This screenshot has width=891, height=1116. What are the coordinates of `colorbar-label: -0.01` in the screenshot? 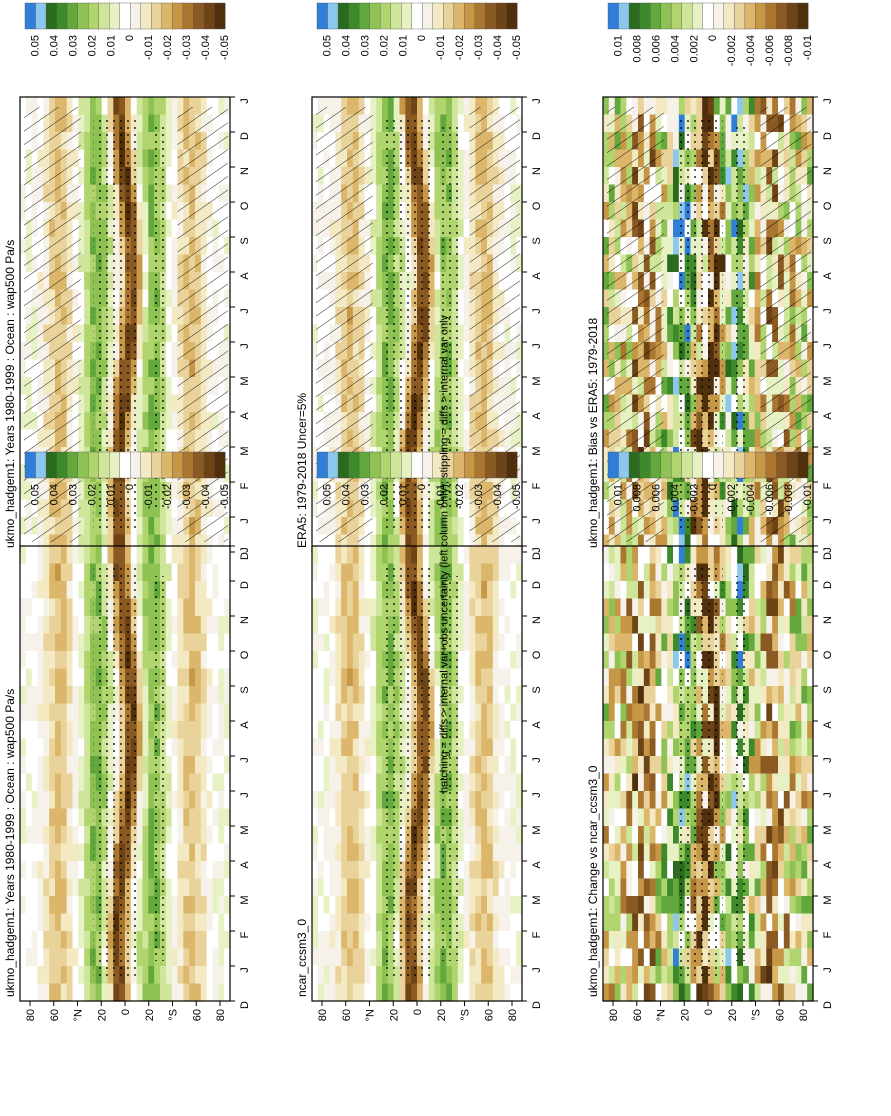 It's located at (441, 496).